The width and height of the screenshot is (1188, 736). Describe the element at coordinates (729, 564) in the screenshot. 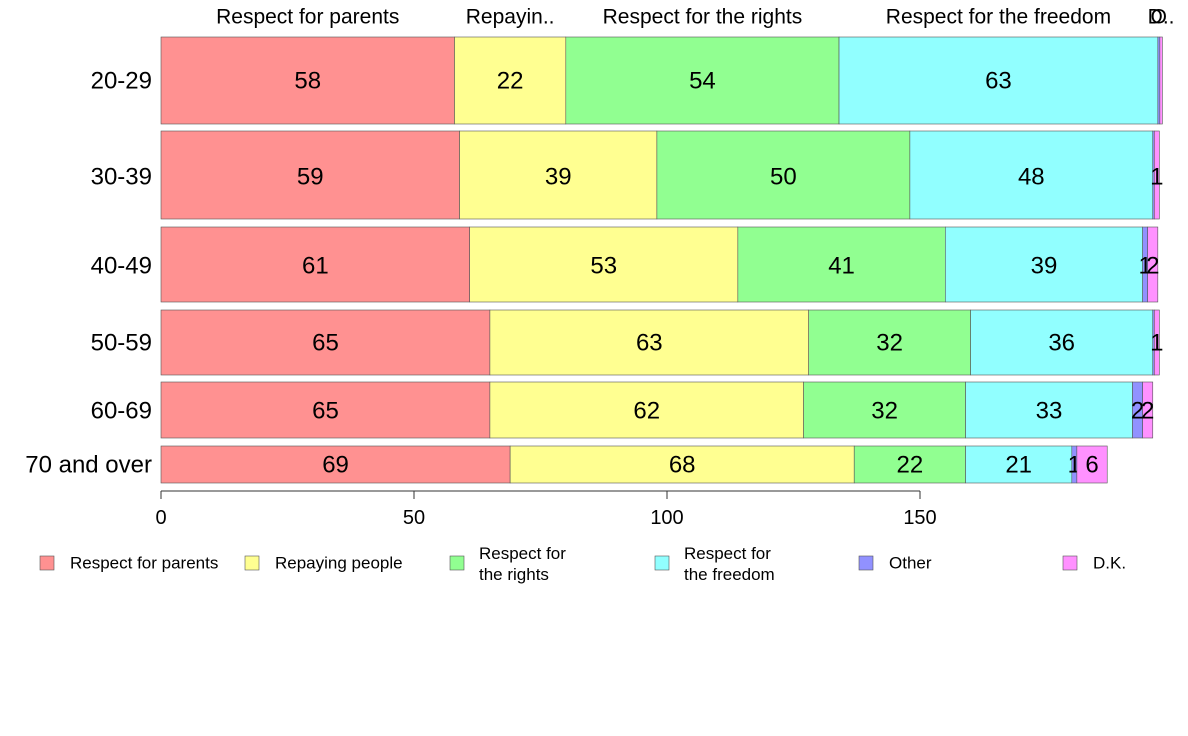

I see `legend-label-respect-for-the-freedom: Respect for the freedom` at that location.